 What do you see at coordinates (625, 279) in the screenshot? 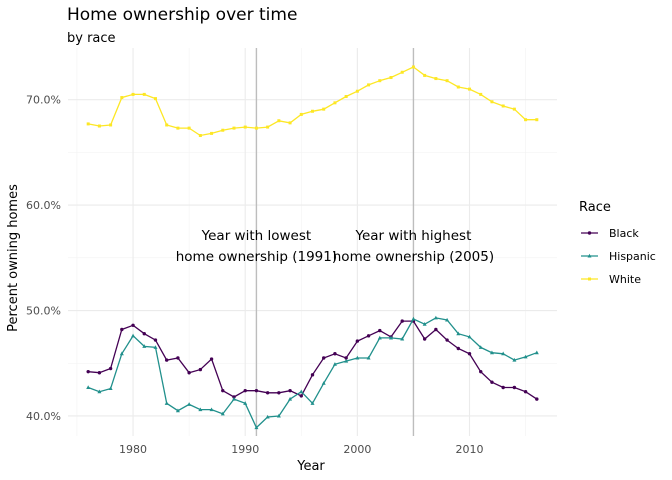
I see `legend-label: White` at bounding box center [625, 279].